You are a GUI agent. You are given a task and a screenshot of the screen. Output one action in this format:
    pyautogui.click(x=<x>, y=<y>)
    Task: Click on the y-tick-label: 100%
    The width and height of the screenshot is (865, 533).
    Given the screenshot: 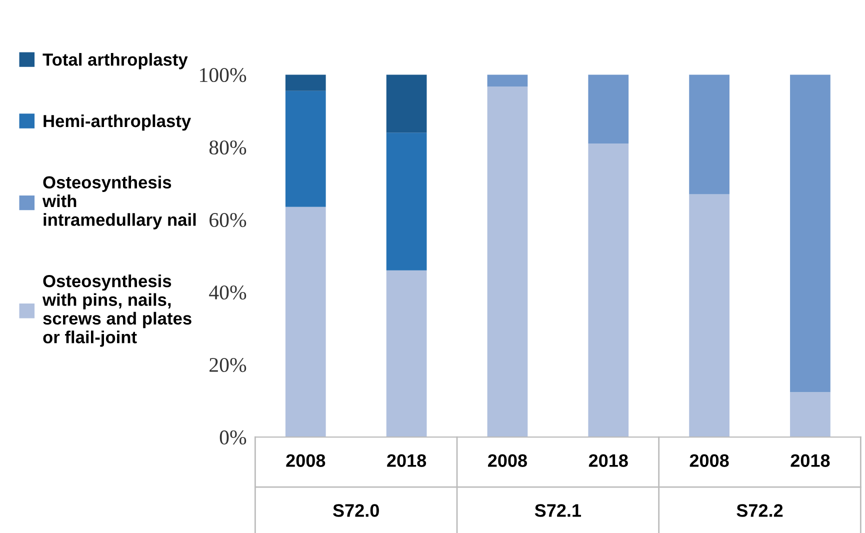 What is the action you would take?
    pyautogui.click(x=223, y=75)
    